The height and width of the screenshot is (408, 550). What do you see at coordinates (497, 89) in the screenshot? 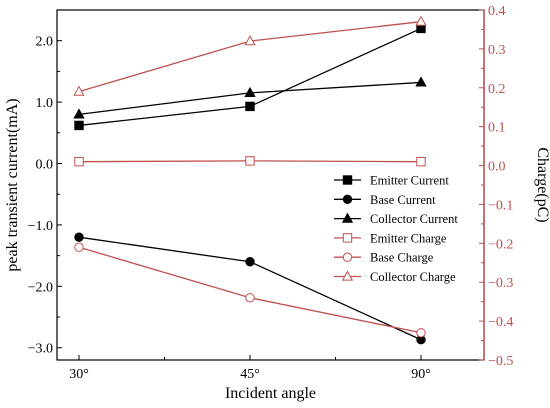
I see `right-tick-label: 0.2` at bounding box center [497, 89].